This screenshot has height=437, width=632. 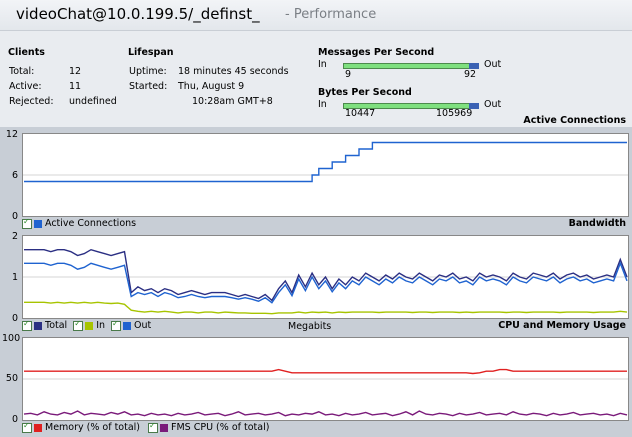 What do you see at coordinates (22, 71) in the screenshot?
I see `clients-total-label: Total:` at bounding box center [22, 71].